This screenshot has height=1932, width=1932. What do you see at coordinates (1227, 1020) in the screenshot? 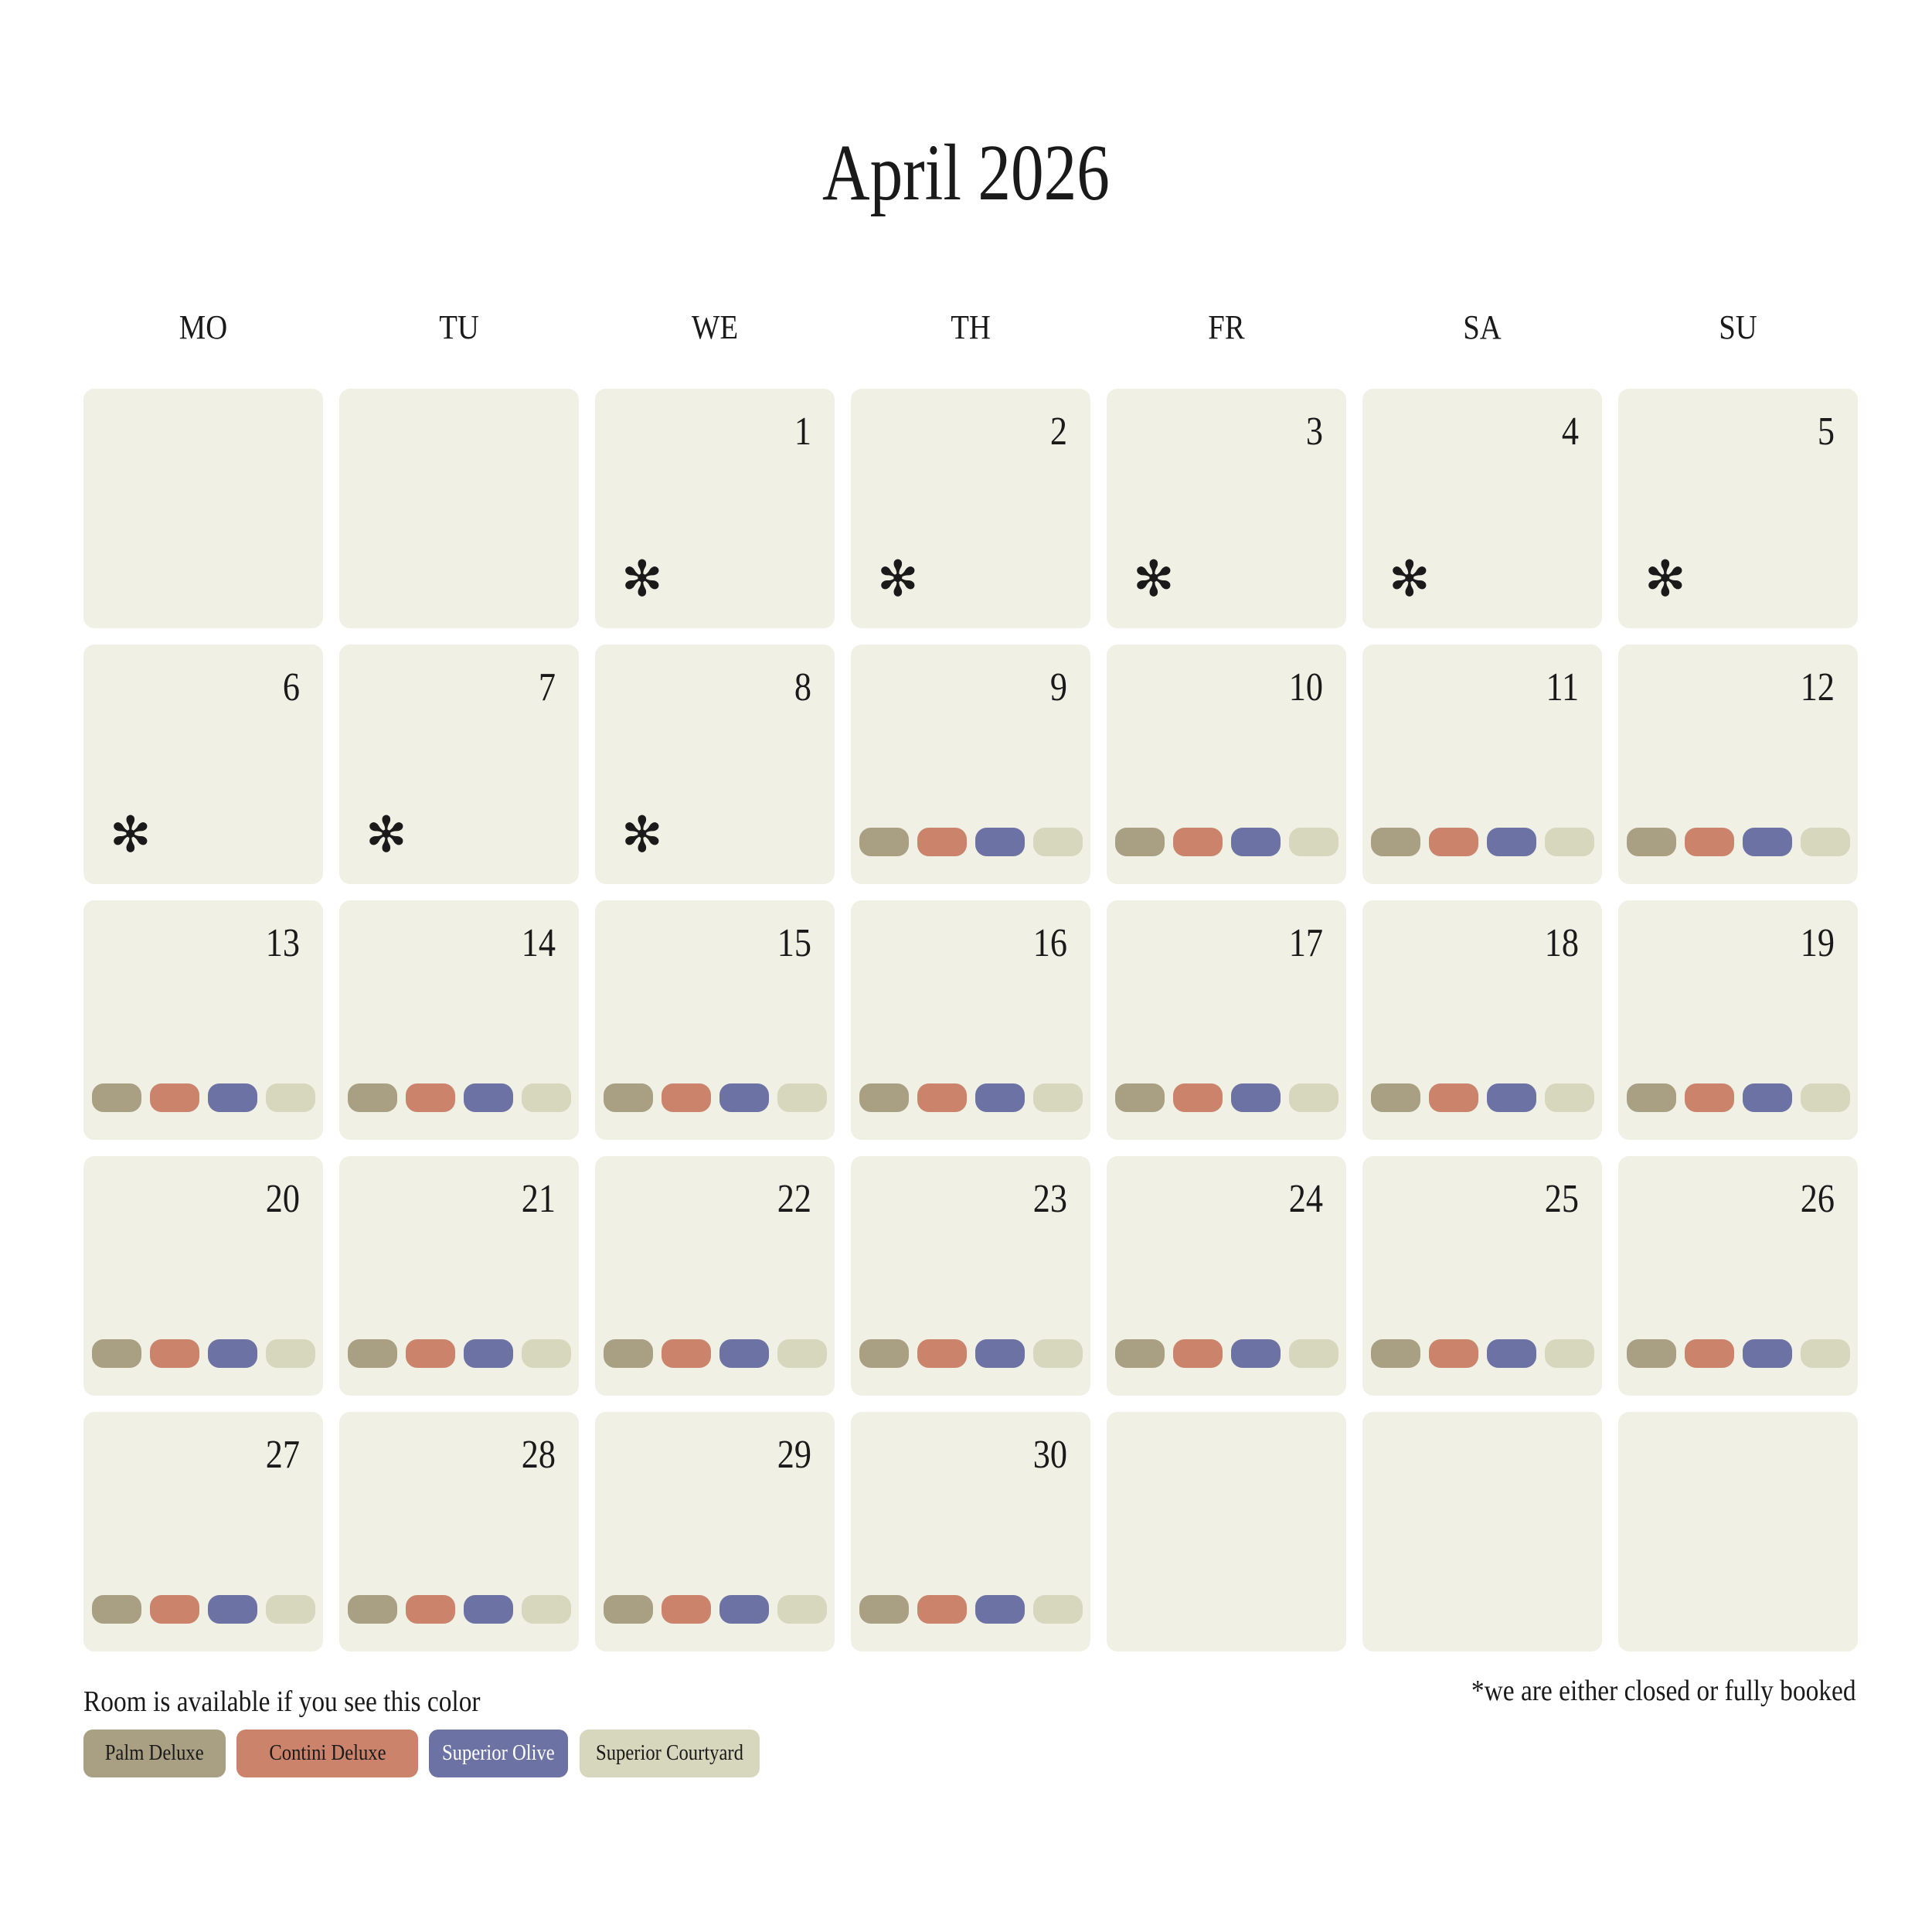
I see `day-cell-17: 17` at bounding box center [1227, 1020].